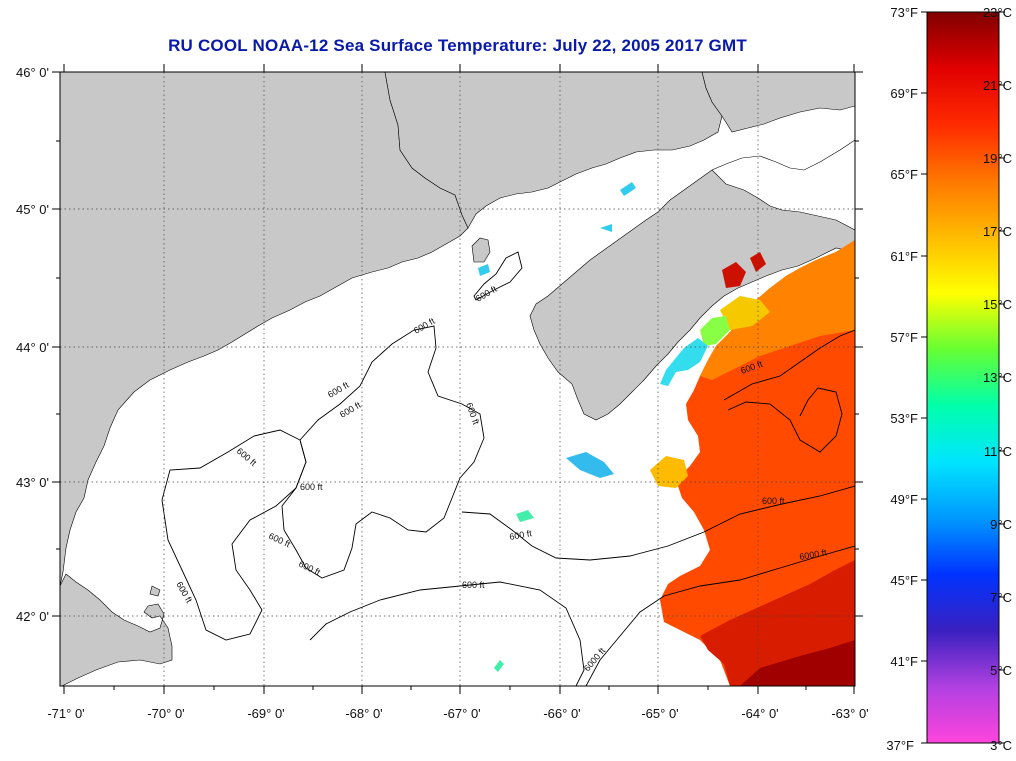 The image size is (1016, 761). What do you see at coordinates (998, 451) in the screenshot?
I see `celsius-label: 11°C` at bounding box center [998, 451].